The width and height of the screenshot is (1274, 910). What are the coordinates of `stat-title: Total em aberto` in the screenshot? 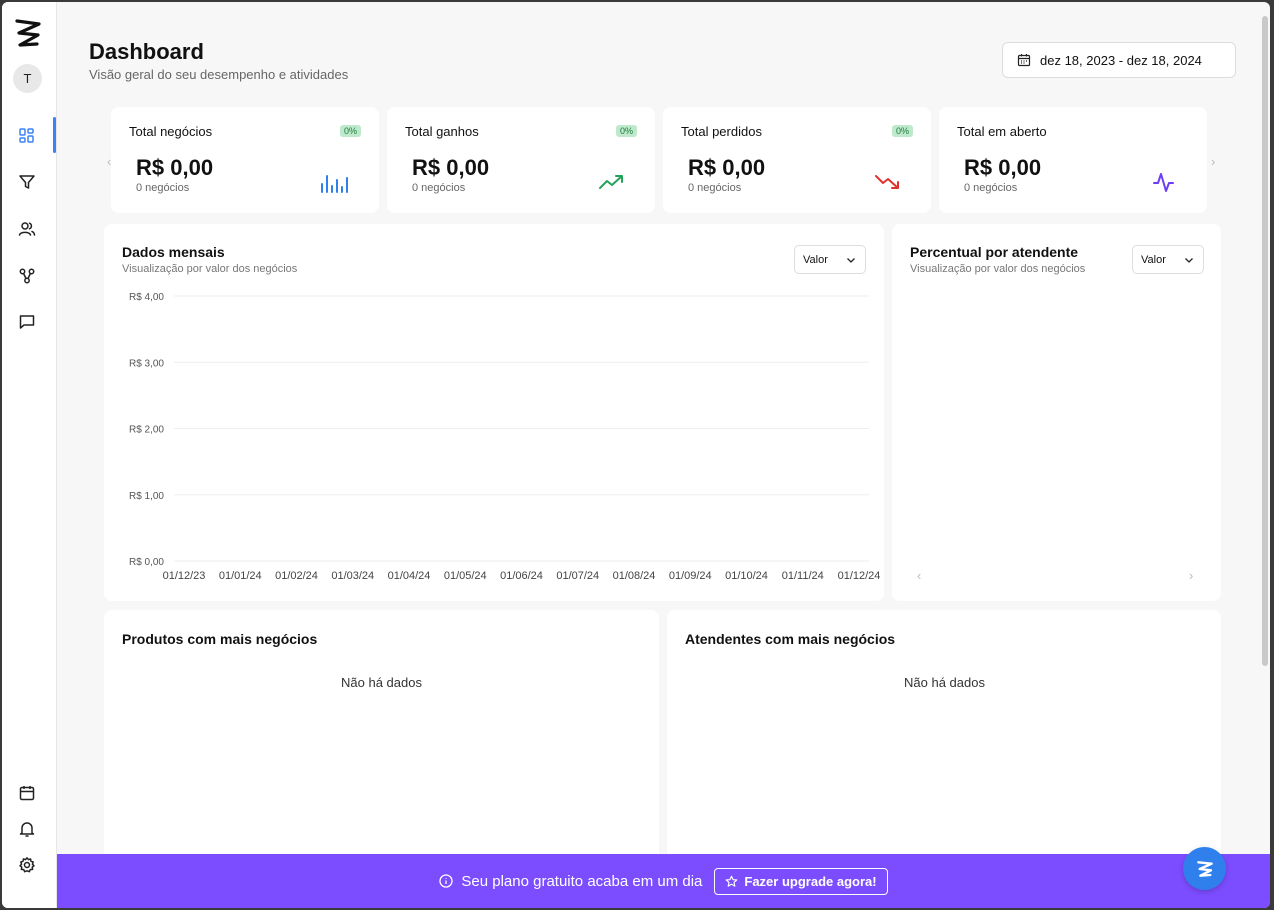 It's located at (1002, 131).